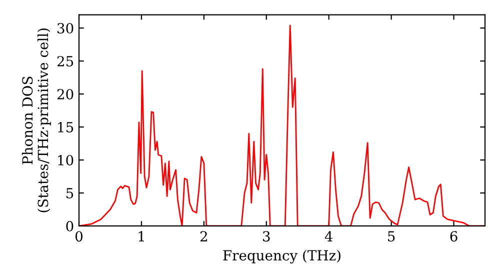  What do you see at coordinates (66, 160) in the screenshot?
I see `y-tick-label: 10` at bounding box center [66, 160].